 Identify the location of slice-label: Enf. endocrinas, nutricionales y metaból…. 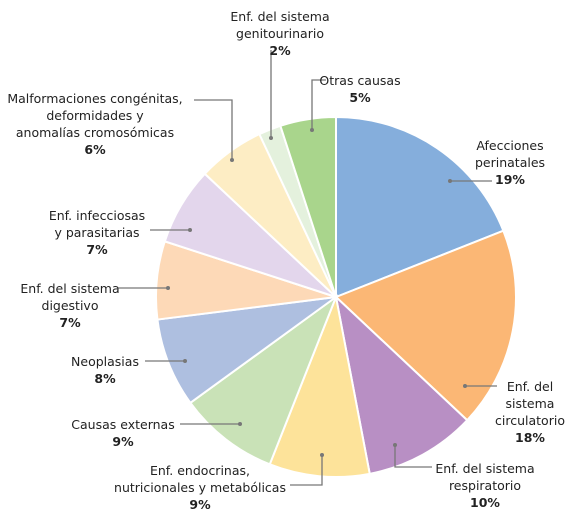
(200, 487).